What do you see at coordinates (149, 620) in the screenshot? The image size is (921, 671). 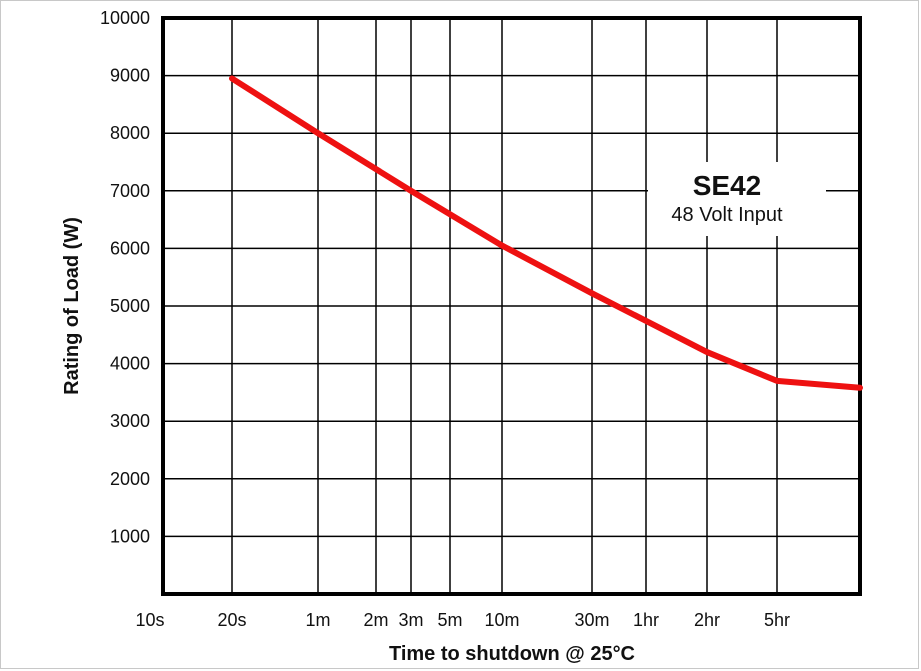 I see `x-tick-label: 10s` at bounding box center [149, 620].